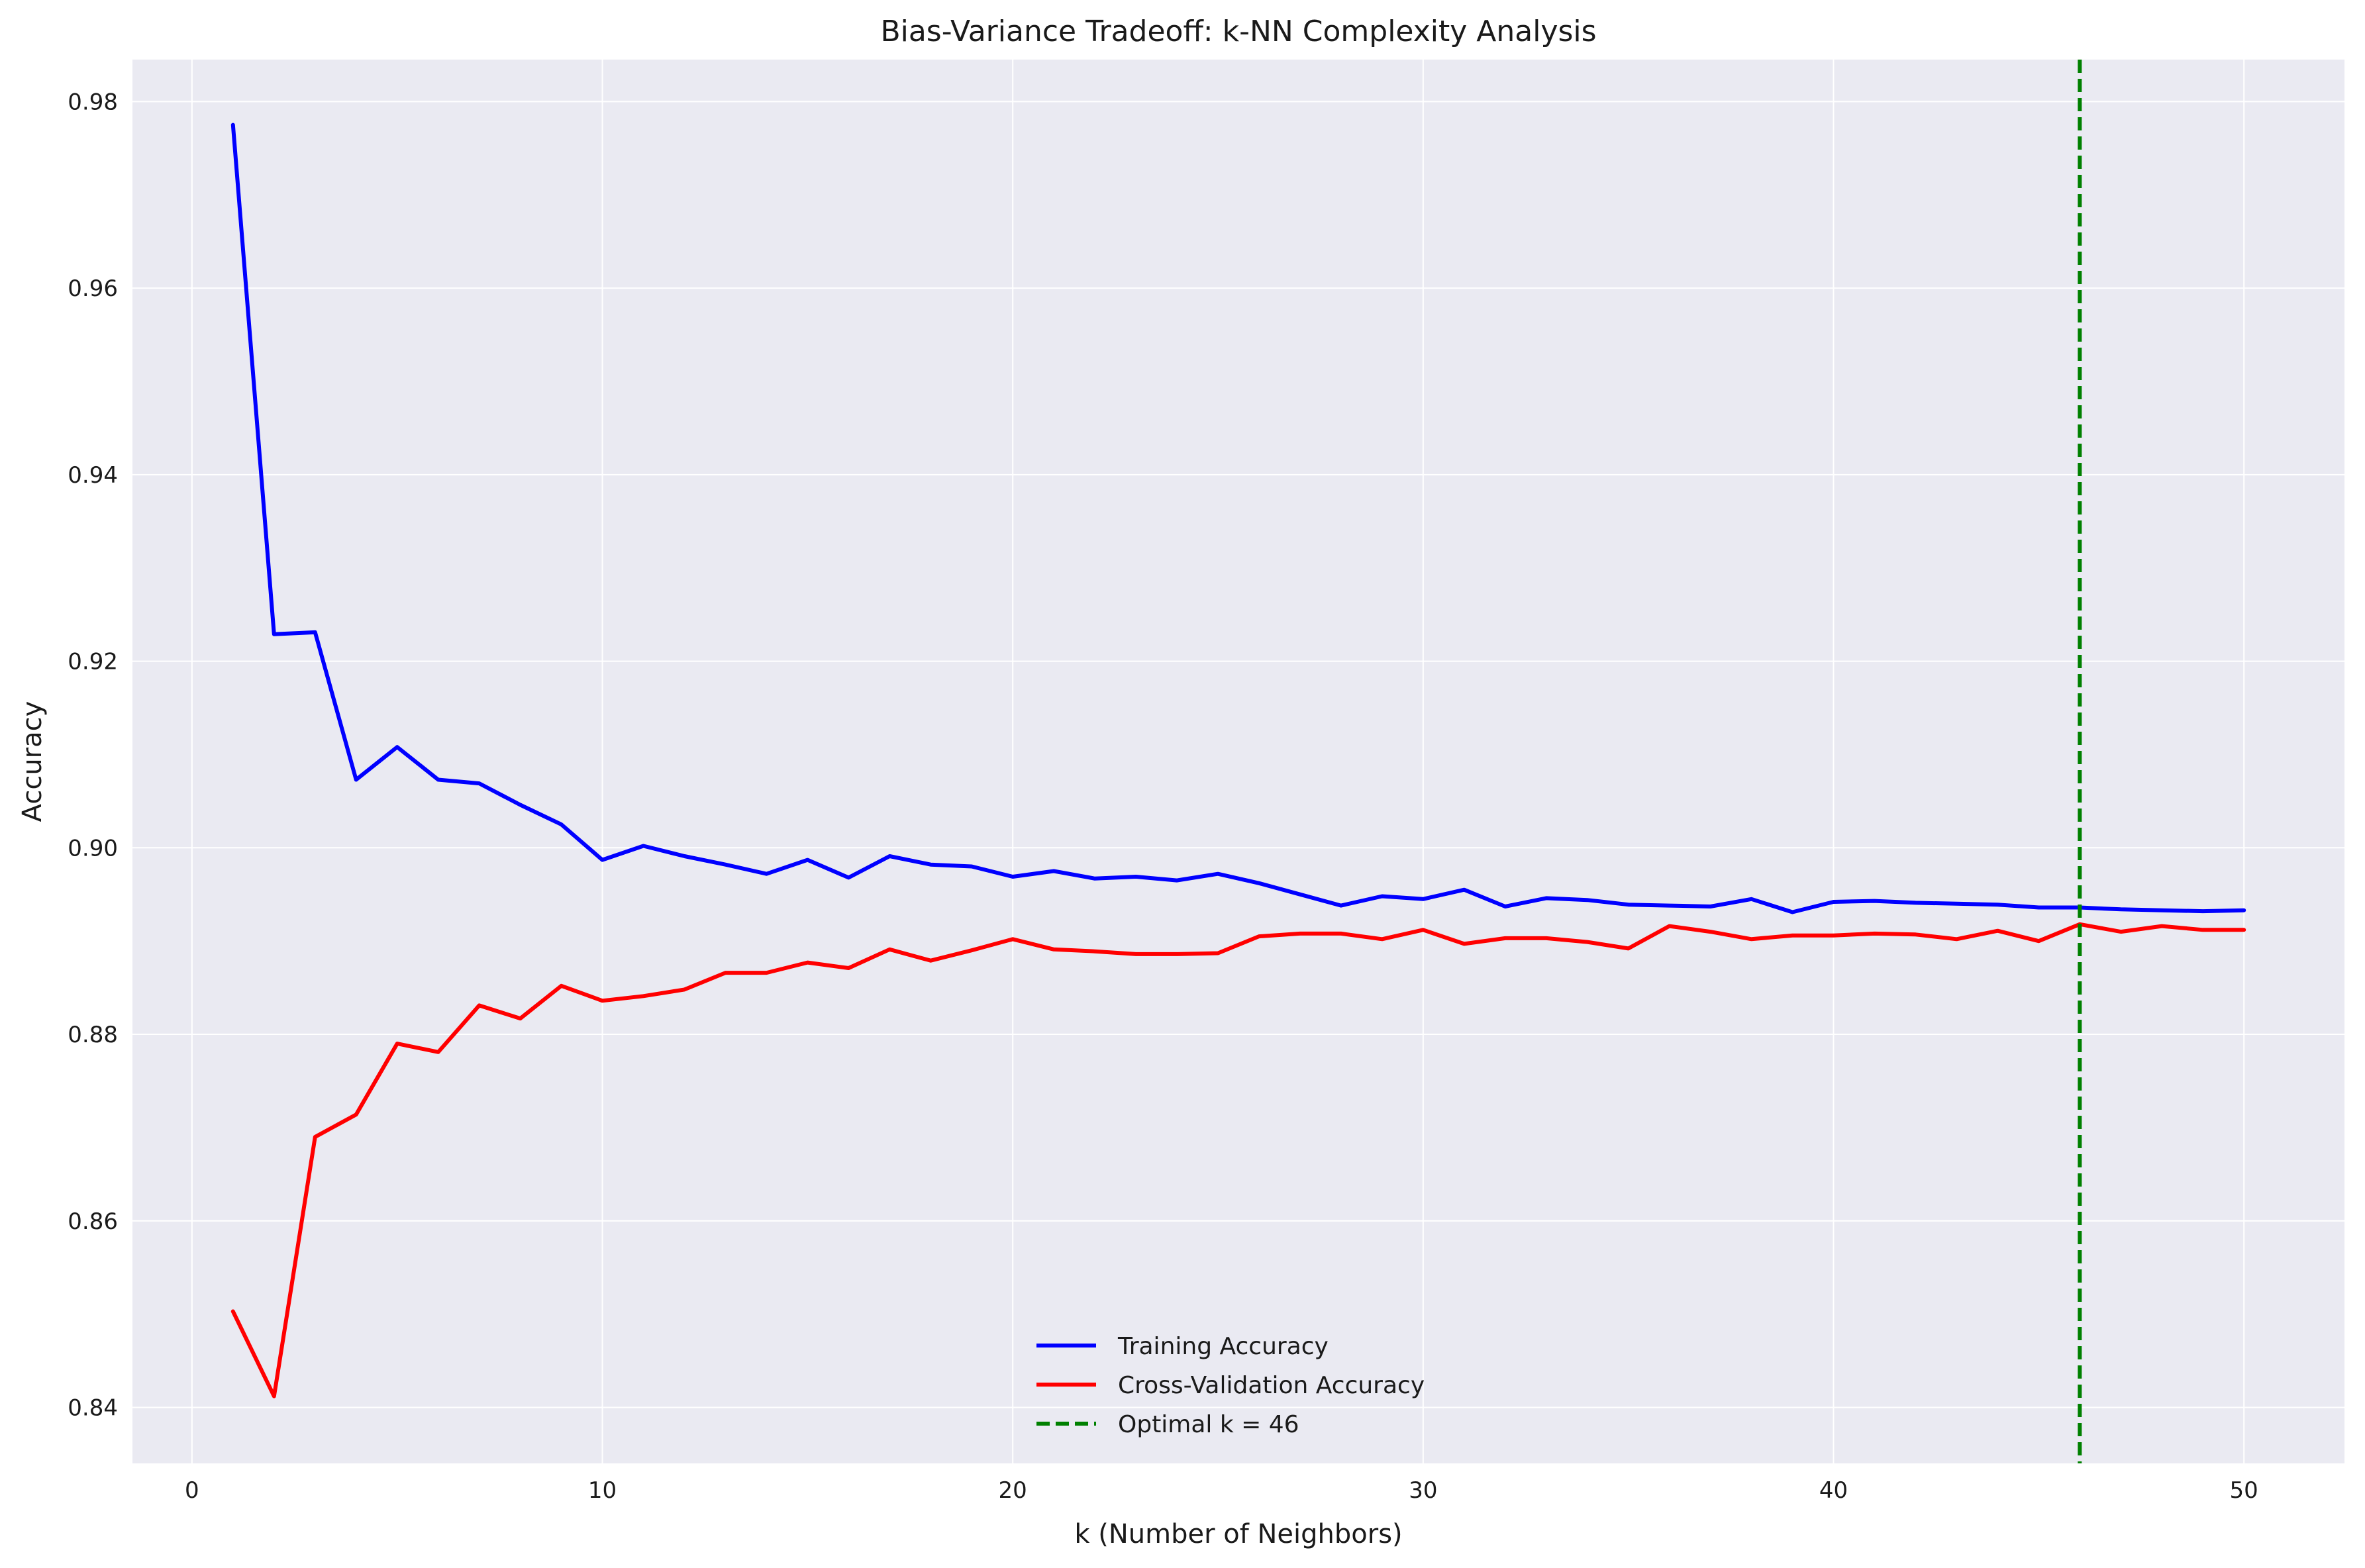  I want to click on x-tick-label: 10, so click(602, 1490).